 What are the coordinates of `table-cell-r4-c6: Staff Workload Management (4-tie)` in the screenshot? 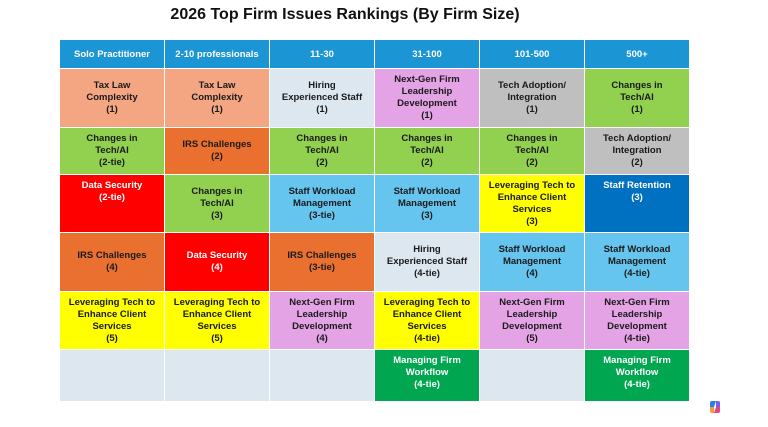 It's located at (637, 262).